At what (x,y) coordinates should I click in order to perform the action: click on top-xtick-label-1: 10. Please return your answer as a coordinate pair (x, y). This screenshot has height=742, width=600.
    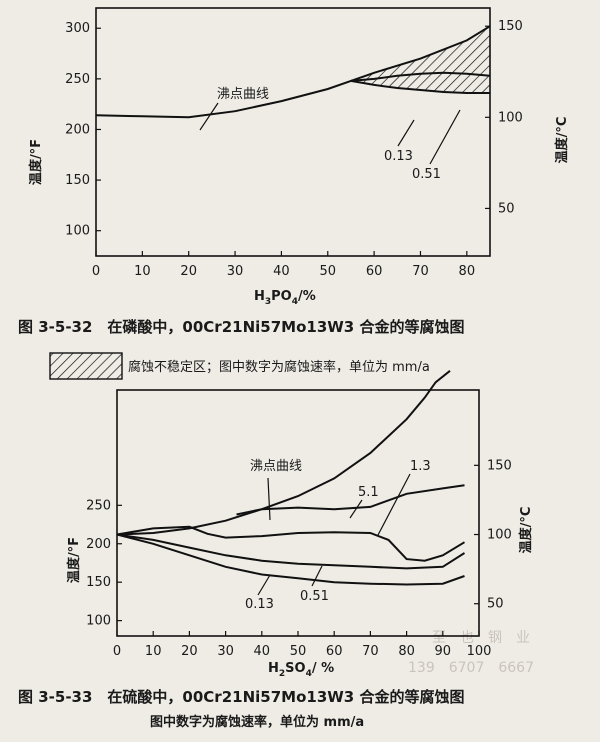
    Looking at the image, I should click on (142, 271).